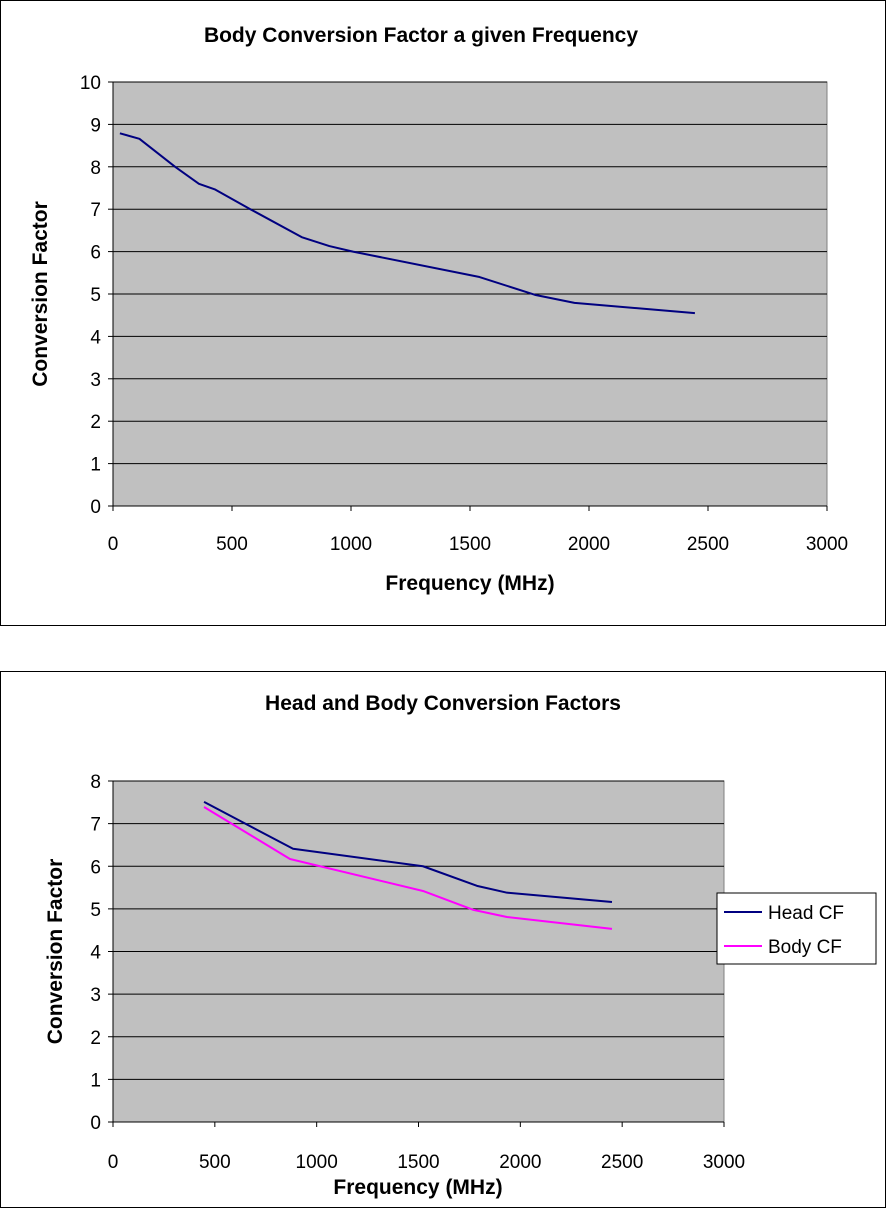  I want to click on y-tick-label: 9, so click(95, 125).